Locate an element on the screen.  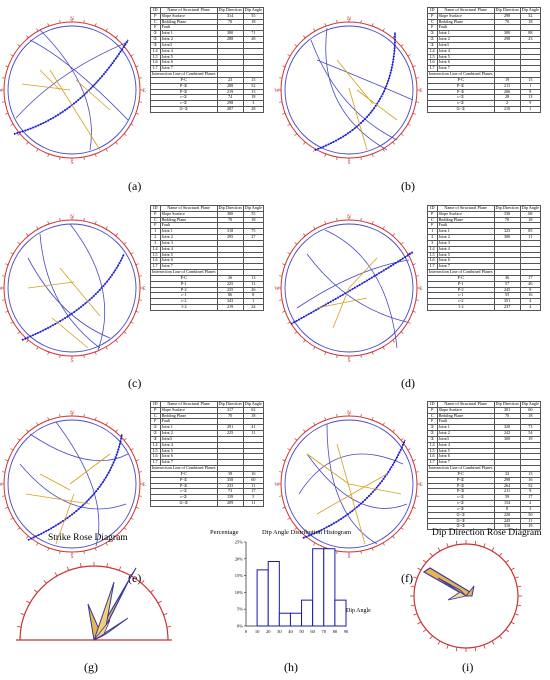
hist-xtick: 10 is located at coordinates (257, 631).